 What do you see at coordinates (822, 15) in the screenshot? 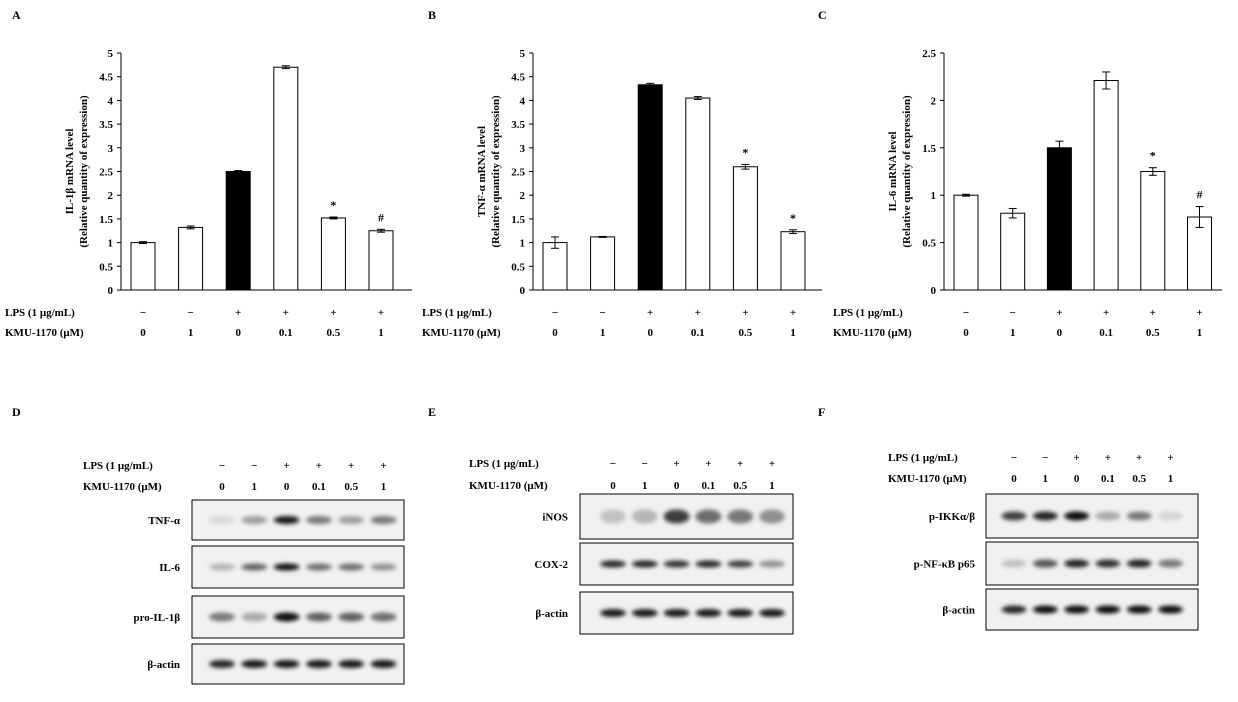
I see `panel-letter-c: C` at bounding box center [822, 15].